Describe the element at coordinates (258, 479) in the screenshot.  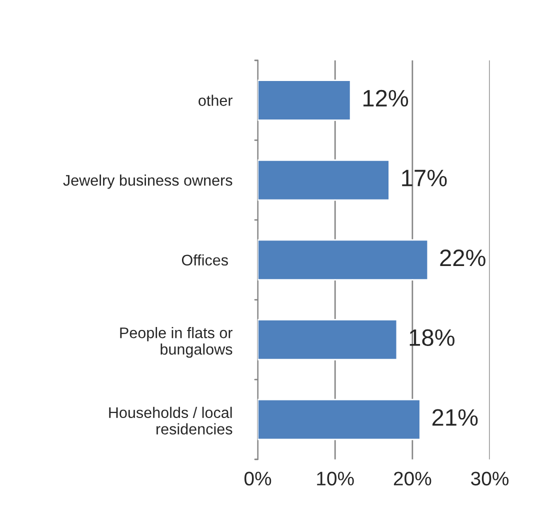
I see `x-tick-label: 0%` at that location.